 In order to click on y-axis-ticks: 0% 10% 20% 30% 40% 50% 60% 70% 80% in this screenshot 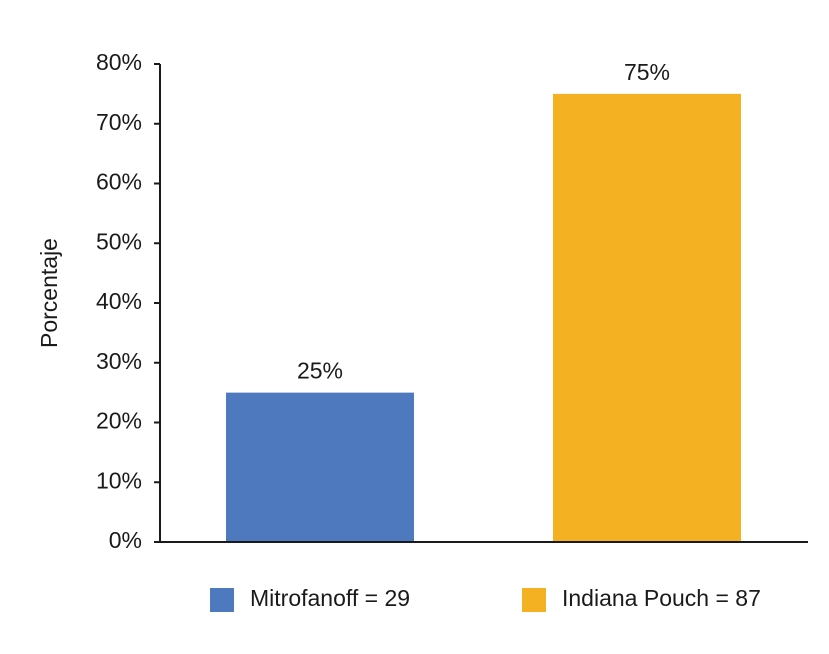, I will do `click(128, 301)`.